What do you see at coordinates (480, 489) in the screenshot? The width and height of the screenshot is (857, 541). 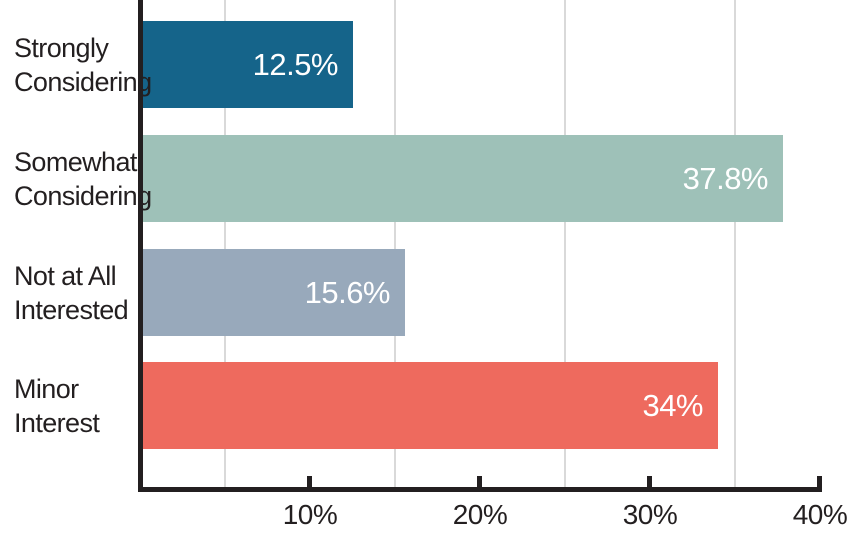 I see `x-axis-line` at bounding box center [480, 489].